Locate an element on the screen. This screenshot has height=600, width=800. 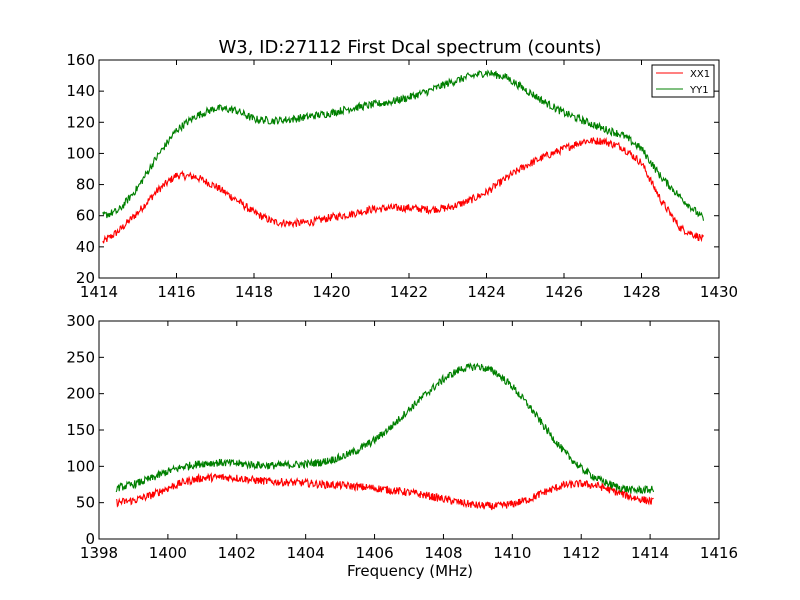
top-y-tick-label: 160 is located at coordinates (80, 60).